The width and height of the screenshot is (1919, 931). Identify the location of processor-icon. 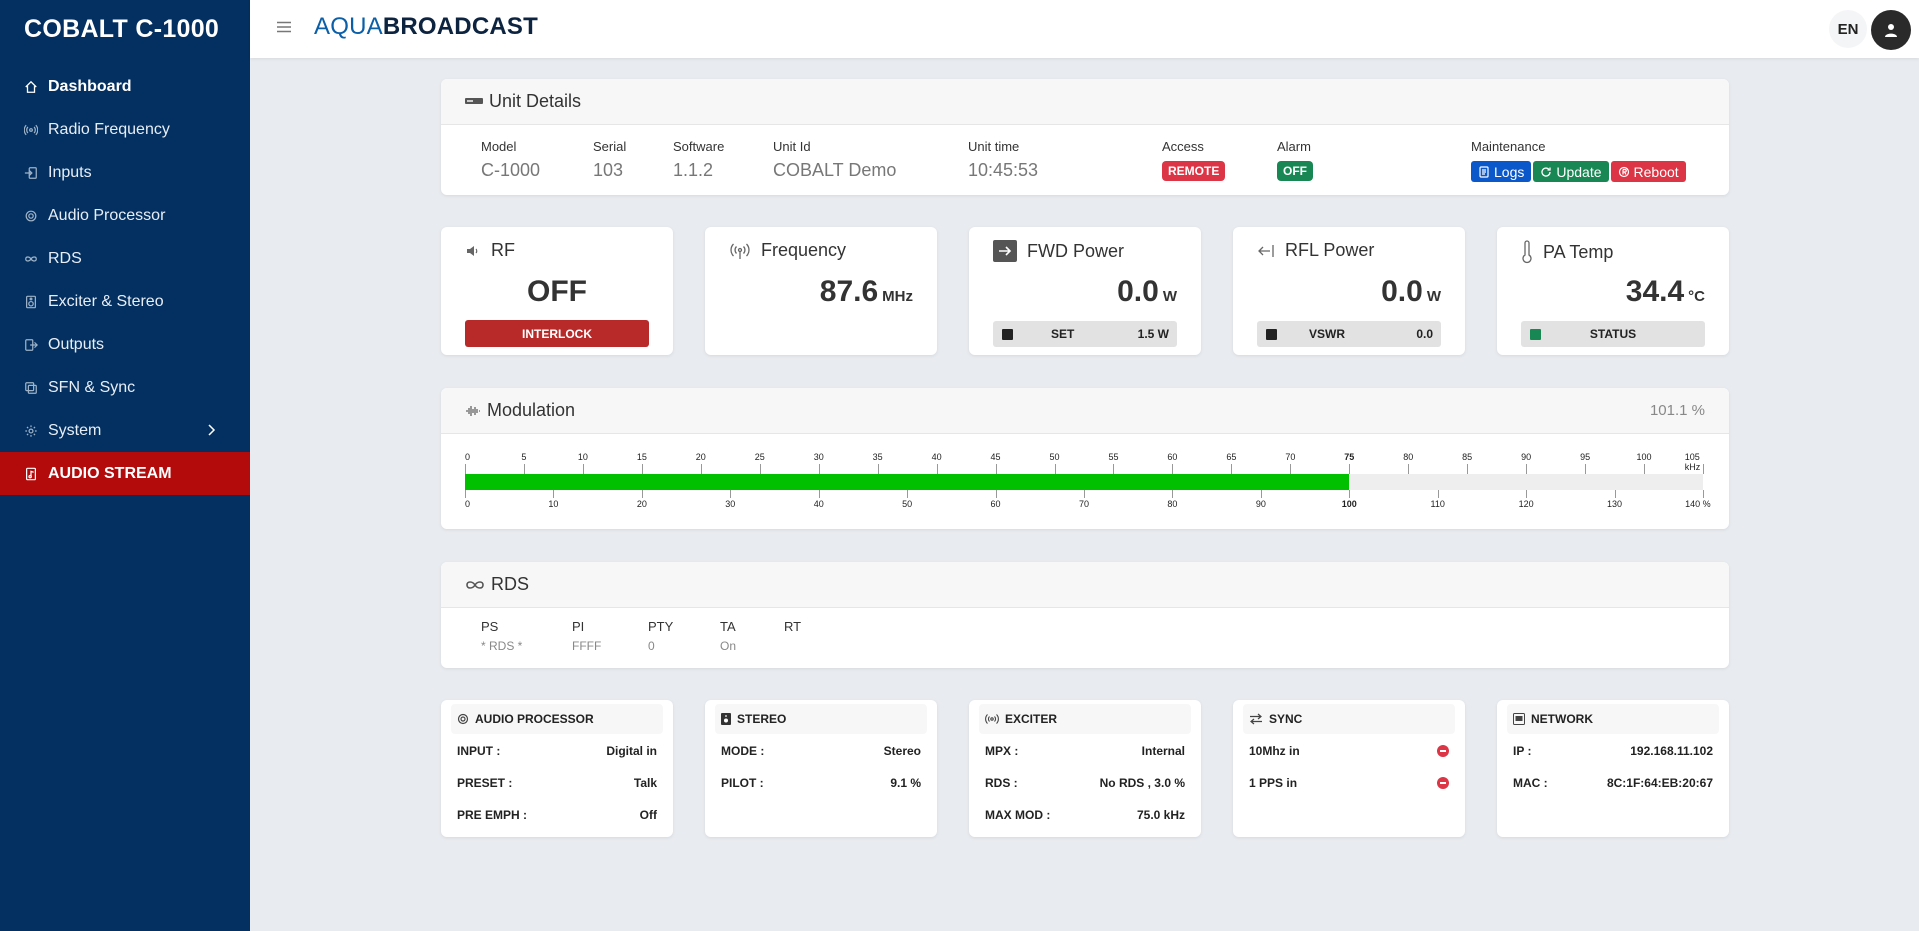
(463, 719).